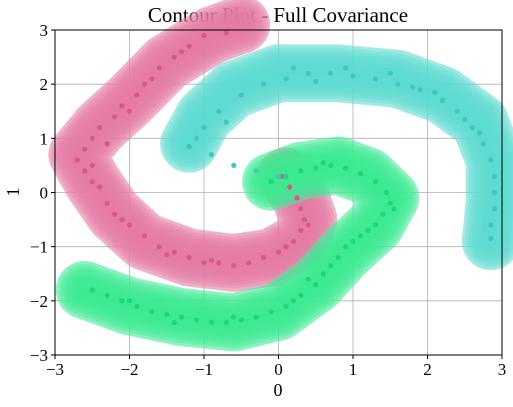  I want to click on x-axis-label: 0, so click(278, 390).